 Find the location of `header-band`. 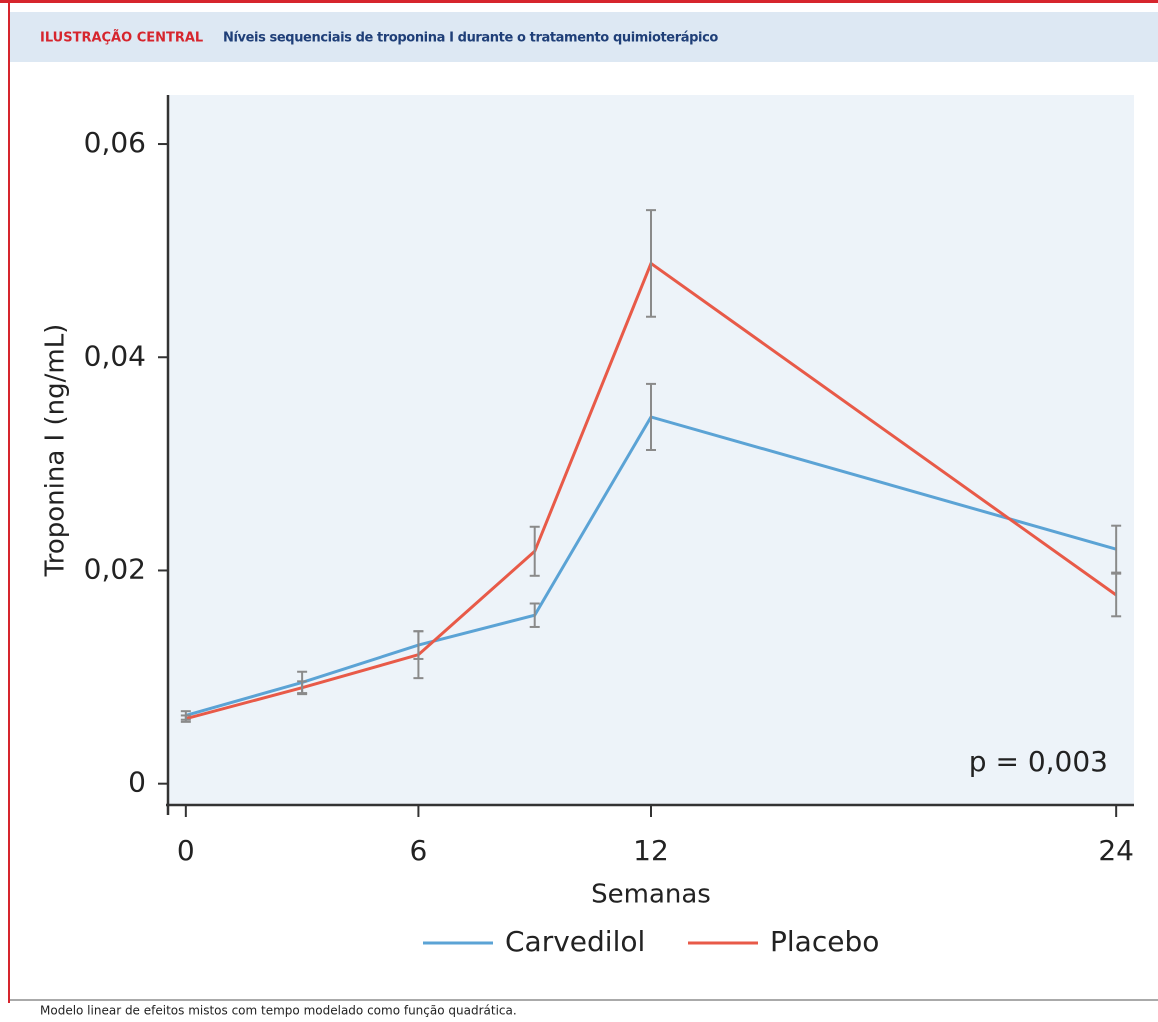

header-band is located at coordinates (584, 37).